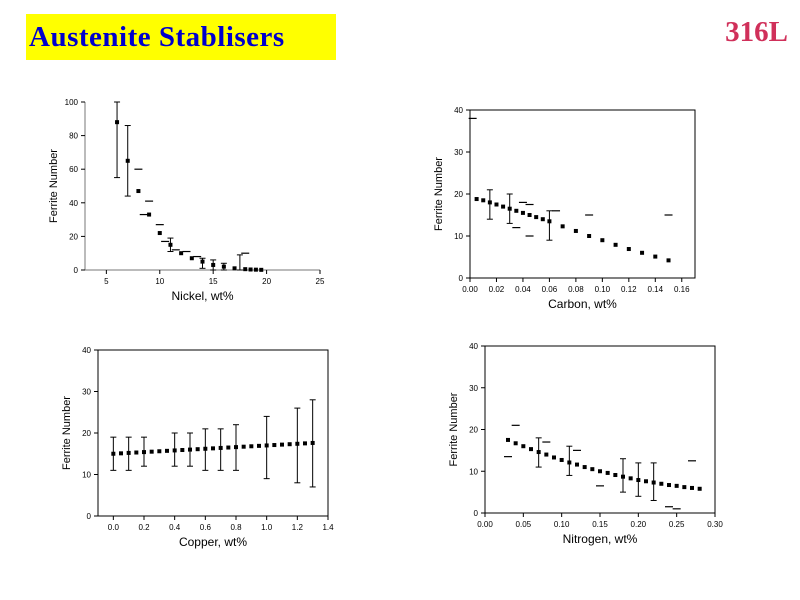  I want to click on x-tick-label: 0.05, so click(524, 524).